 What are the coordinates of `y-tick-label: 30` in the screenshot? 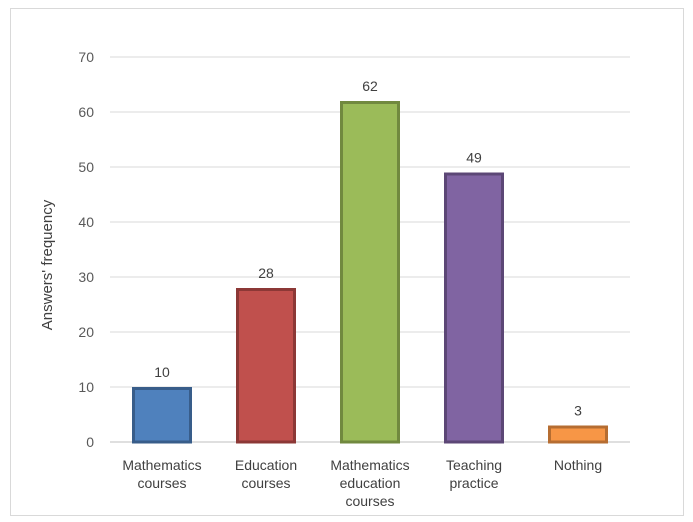 It's located at (86, 277).